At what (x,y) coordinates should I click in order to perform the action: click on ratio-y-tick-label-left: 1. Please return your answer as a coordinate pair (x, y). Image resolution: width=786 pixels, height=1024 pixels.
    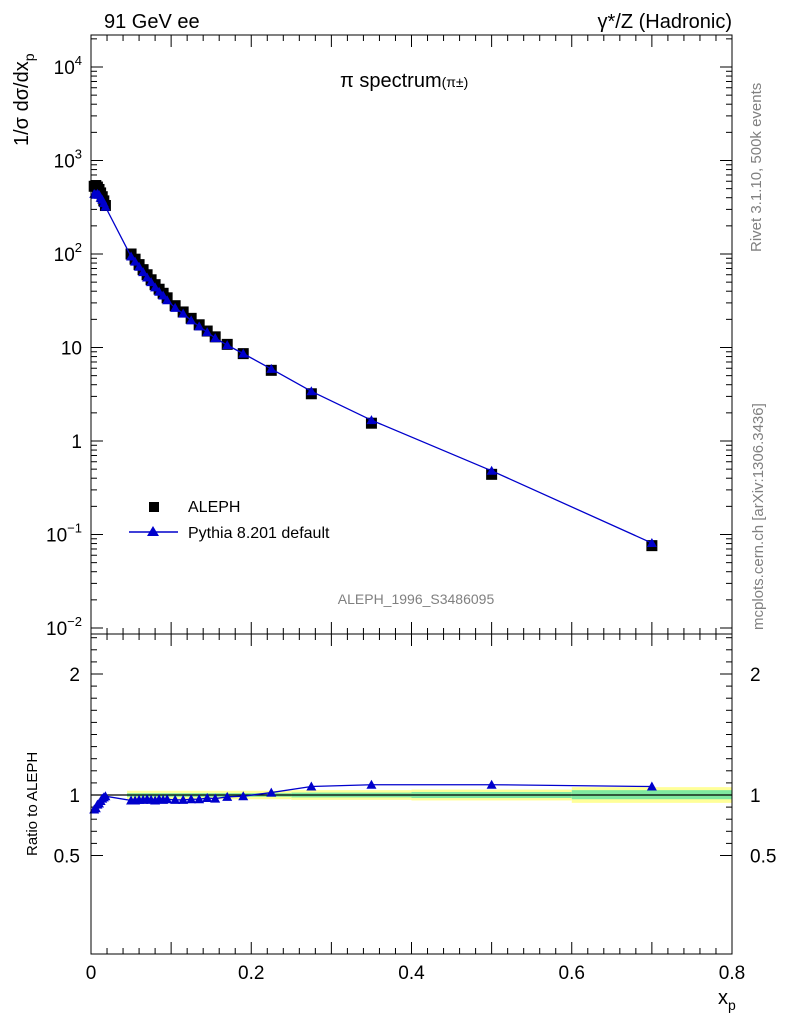
    Looking at the image, I should click on (74, 796).